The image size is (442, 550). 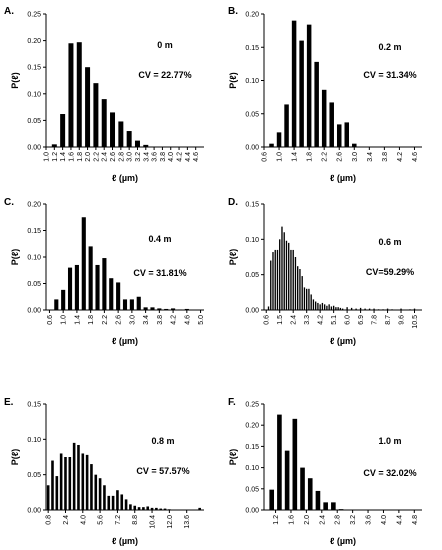 What do you see at coordinates (201, 320) in the screenshot?
I see `x-tick-label: 5.0` at bounding box center [201, 320].